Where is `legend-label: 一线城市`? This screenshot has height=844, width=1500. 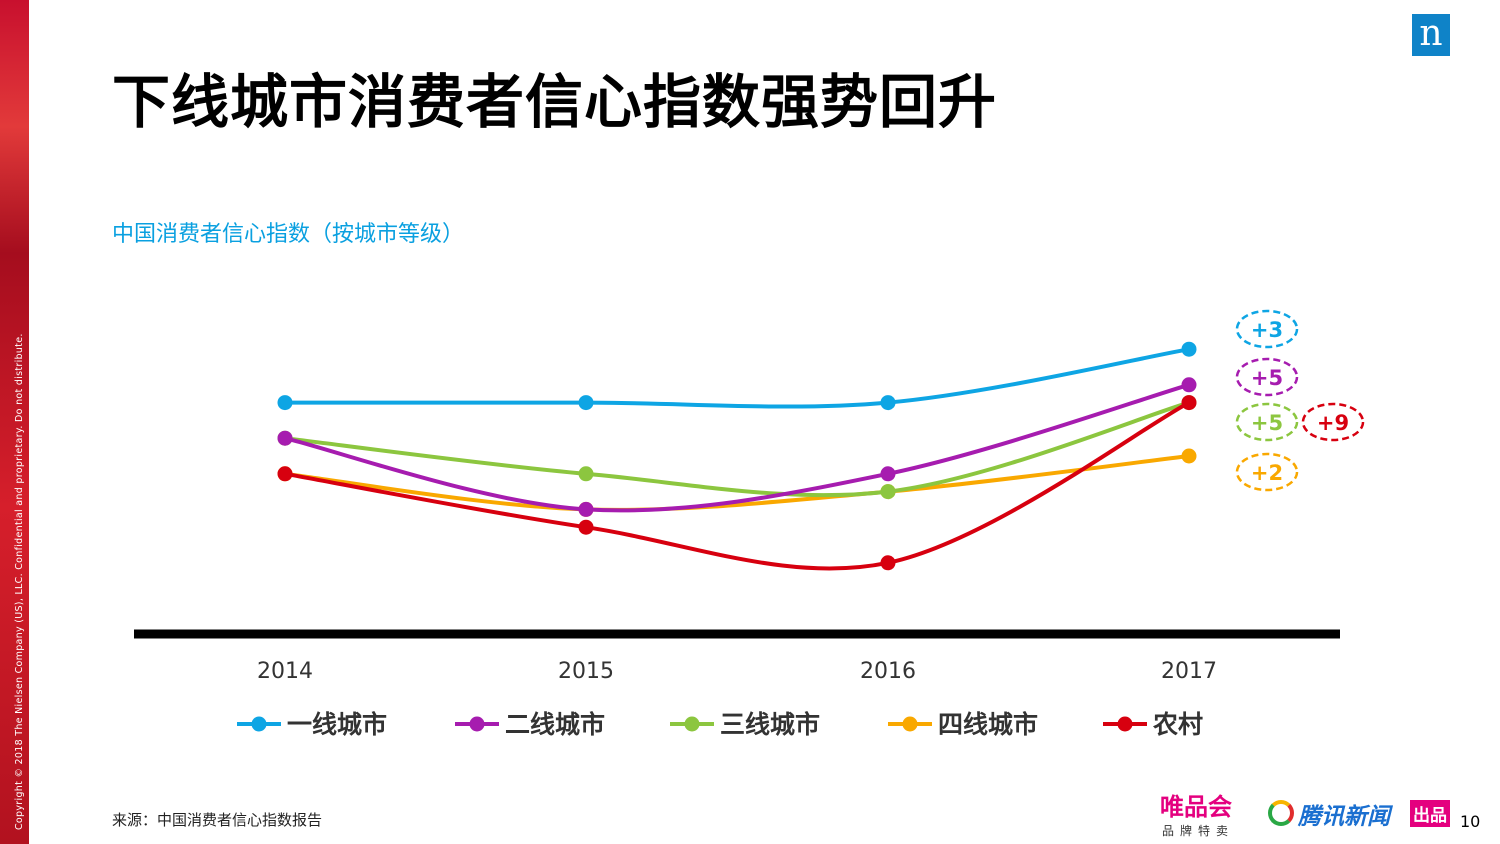 legend-label: 一线城市 is located at coordinates (337, 724).